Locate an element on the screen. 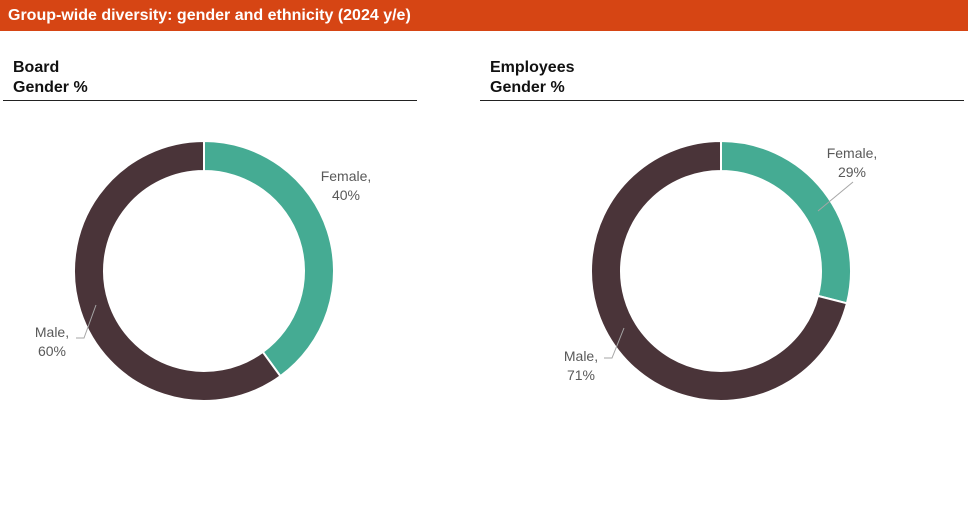 This screenshot has height=507, width=968. board-label-name-female: Female, is located at coordinates (346, 176).